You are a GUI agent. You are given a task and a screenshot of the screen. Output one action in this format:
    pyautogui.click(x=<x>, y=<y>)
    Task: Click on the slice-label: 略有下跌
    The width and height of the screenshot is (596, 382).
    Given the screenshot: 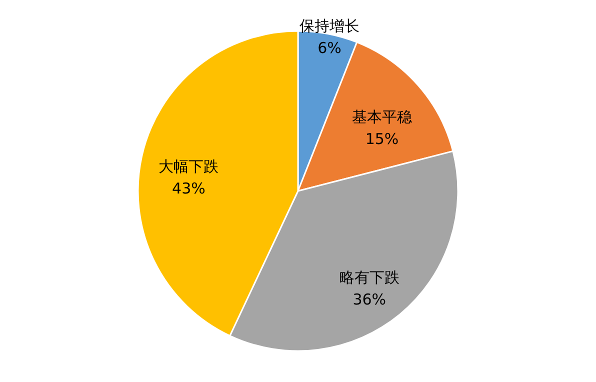 What is the action you would take?
    pyautogui.click(x=369, y=277)
    